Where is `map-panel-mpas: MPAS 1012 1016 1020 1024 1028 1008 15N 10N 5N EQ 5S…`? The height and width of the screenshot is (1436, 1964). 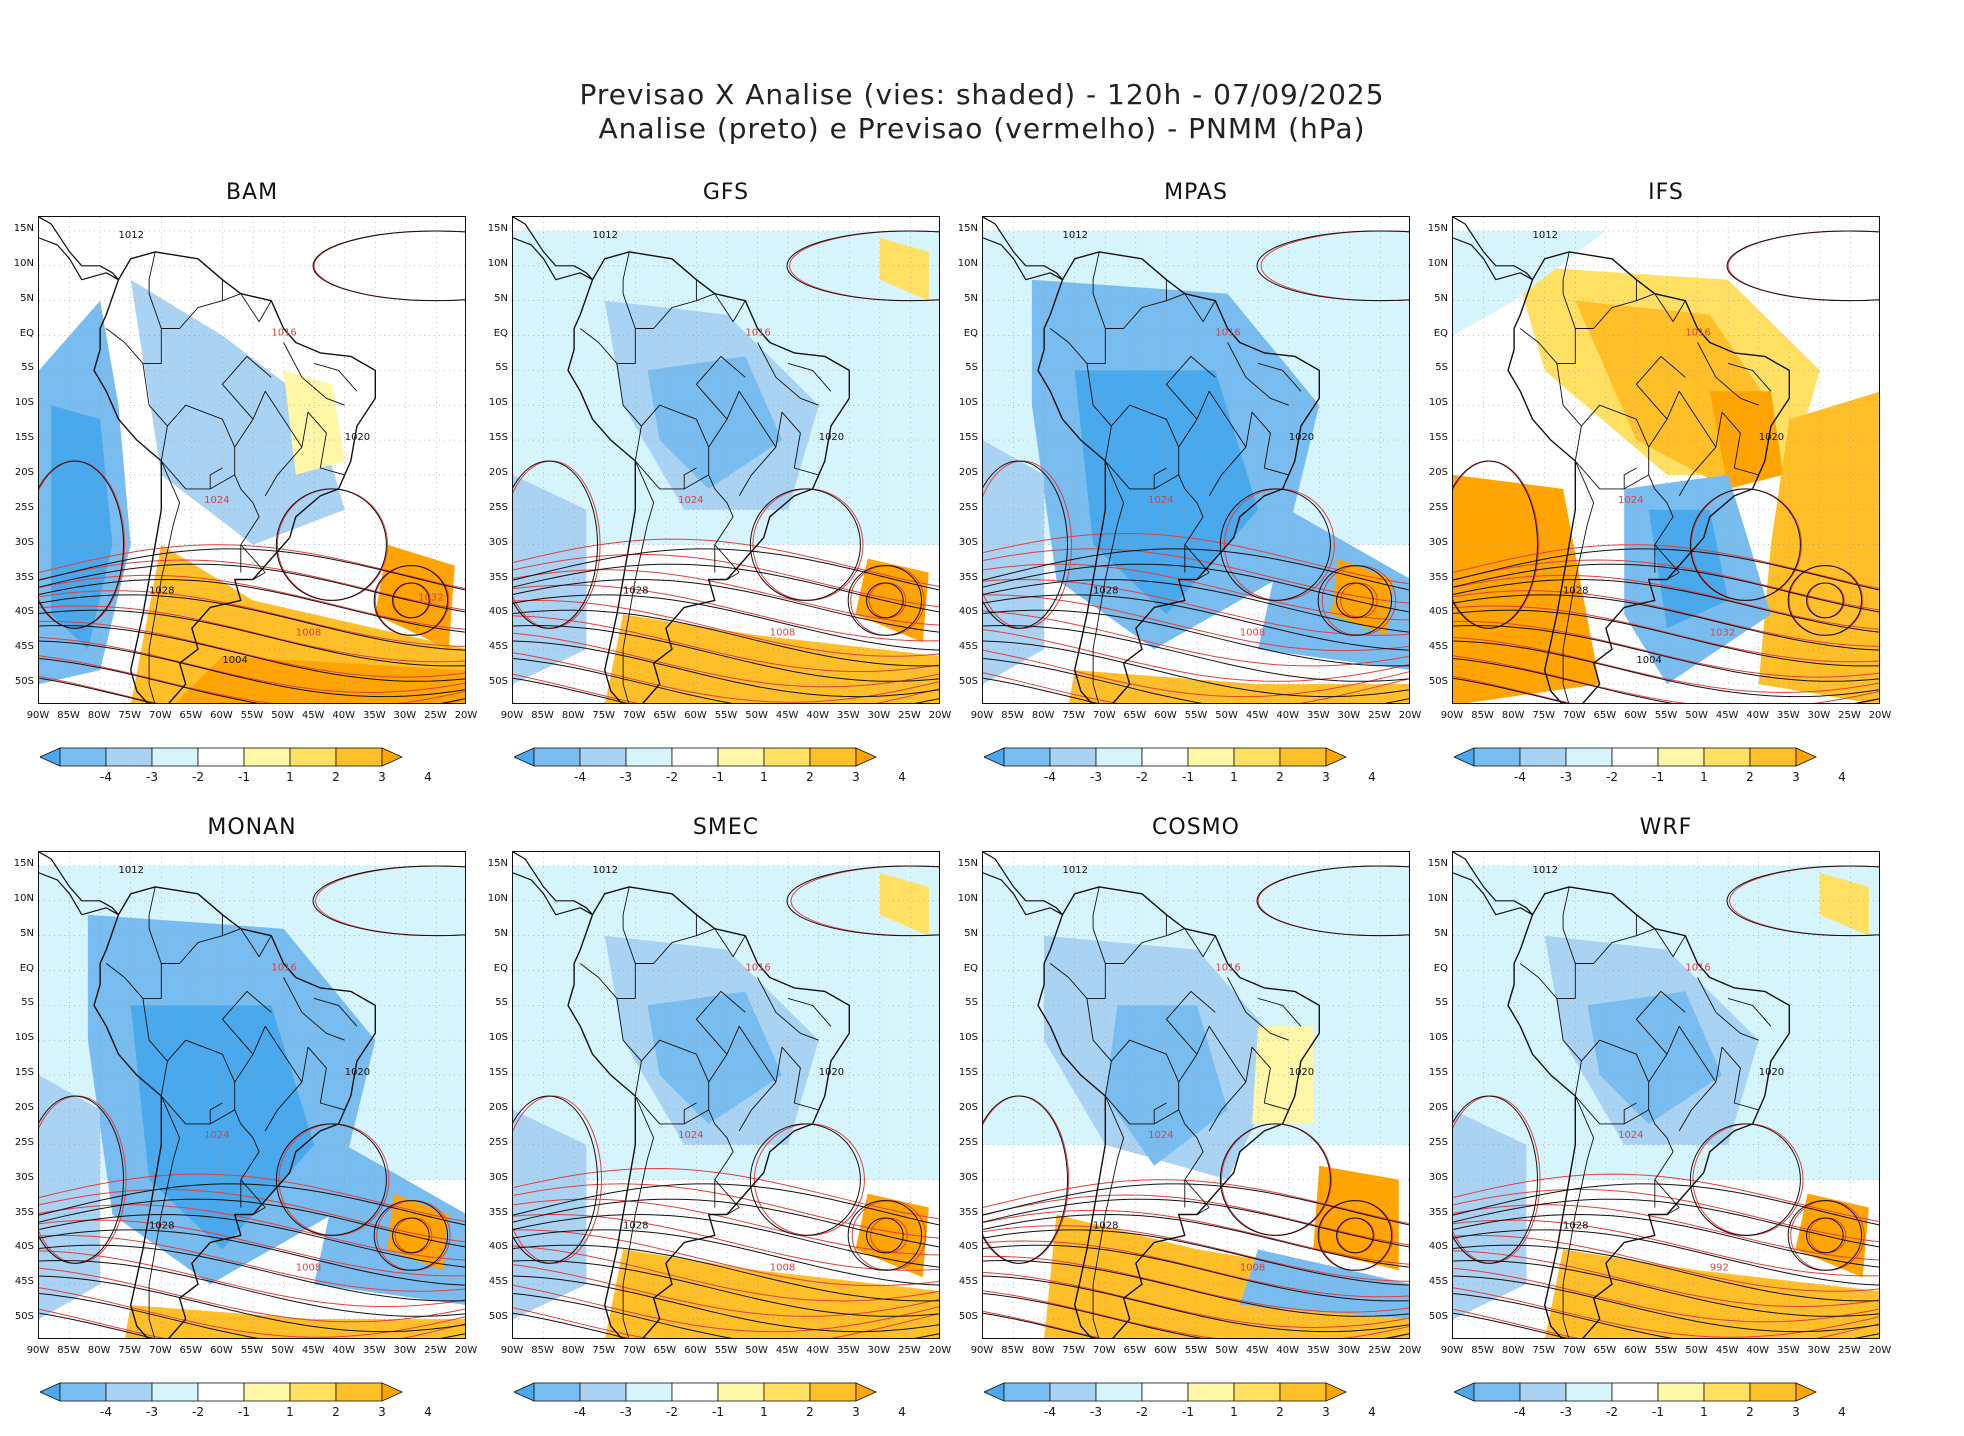 map-panel-mpas: MPAS 1012 1016 1020 1024 1028 1008 15N 10N 5N EQ 5S… is located at coordinates (1183, 485).